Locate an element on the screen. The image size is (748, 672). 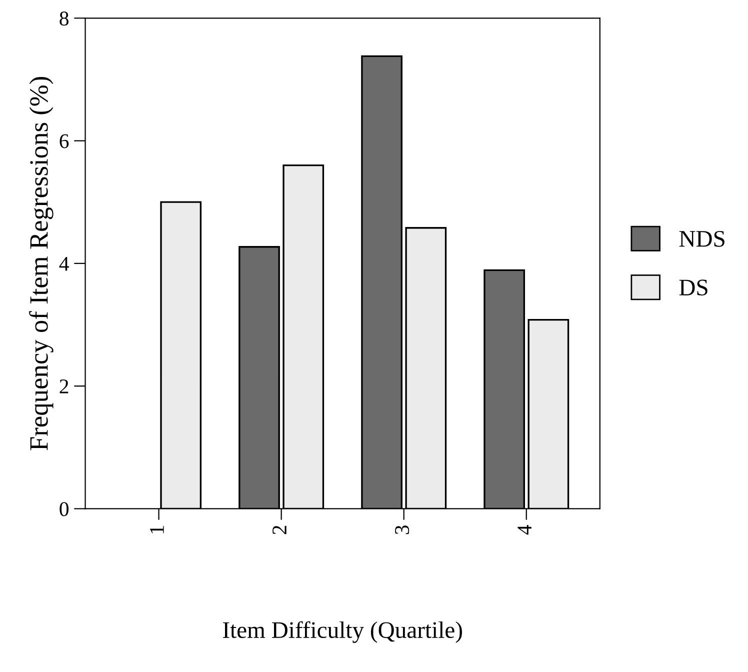
y-axis-title: Frequency of Item Regressions (%) is located at coordinates (41, 263).